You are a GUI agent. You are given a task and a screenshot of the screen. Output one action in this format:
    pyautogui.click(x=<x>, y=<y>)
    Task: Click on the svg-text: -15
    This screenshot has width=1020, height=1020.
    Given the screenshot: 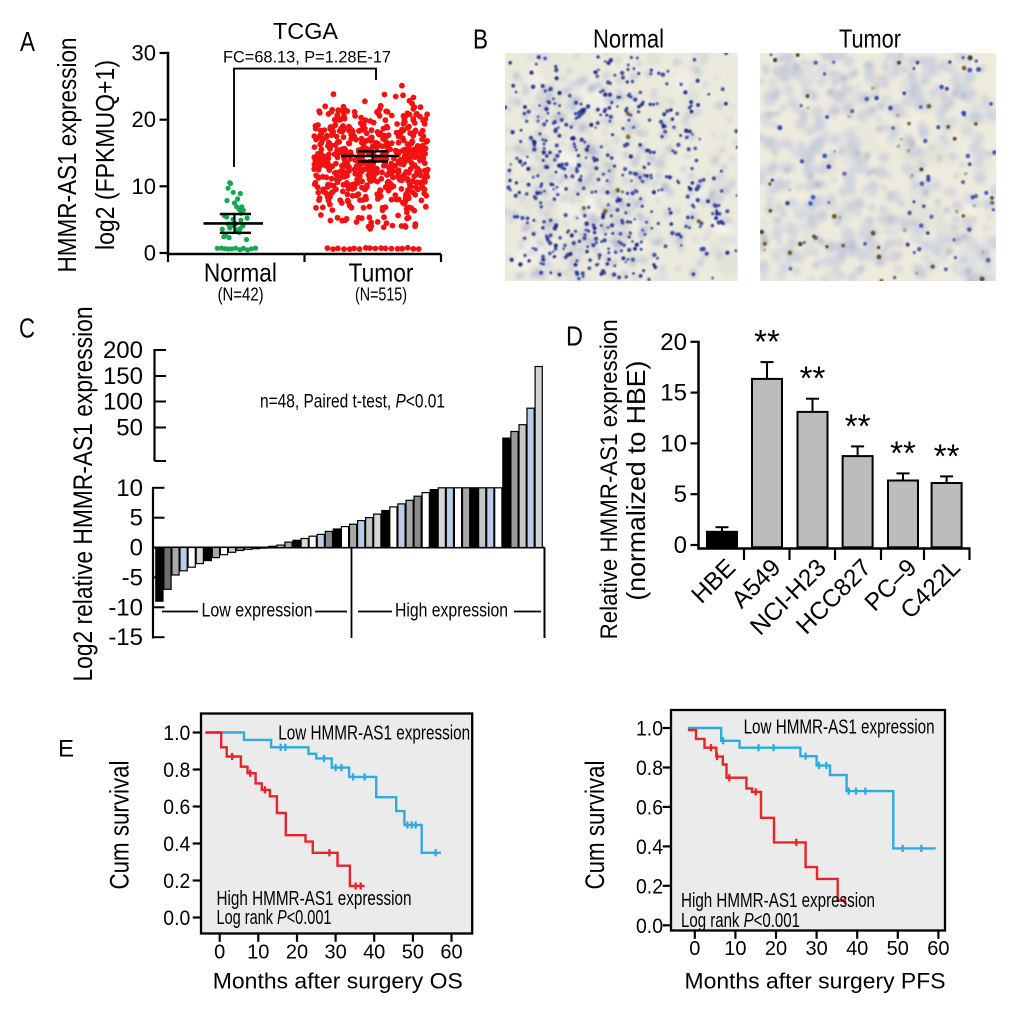 What is the action you would take?
    pyautogui.click(x=125, y=637)
    